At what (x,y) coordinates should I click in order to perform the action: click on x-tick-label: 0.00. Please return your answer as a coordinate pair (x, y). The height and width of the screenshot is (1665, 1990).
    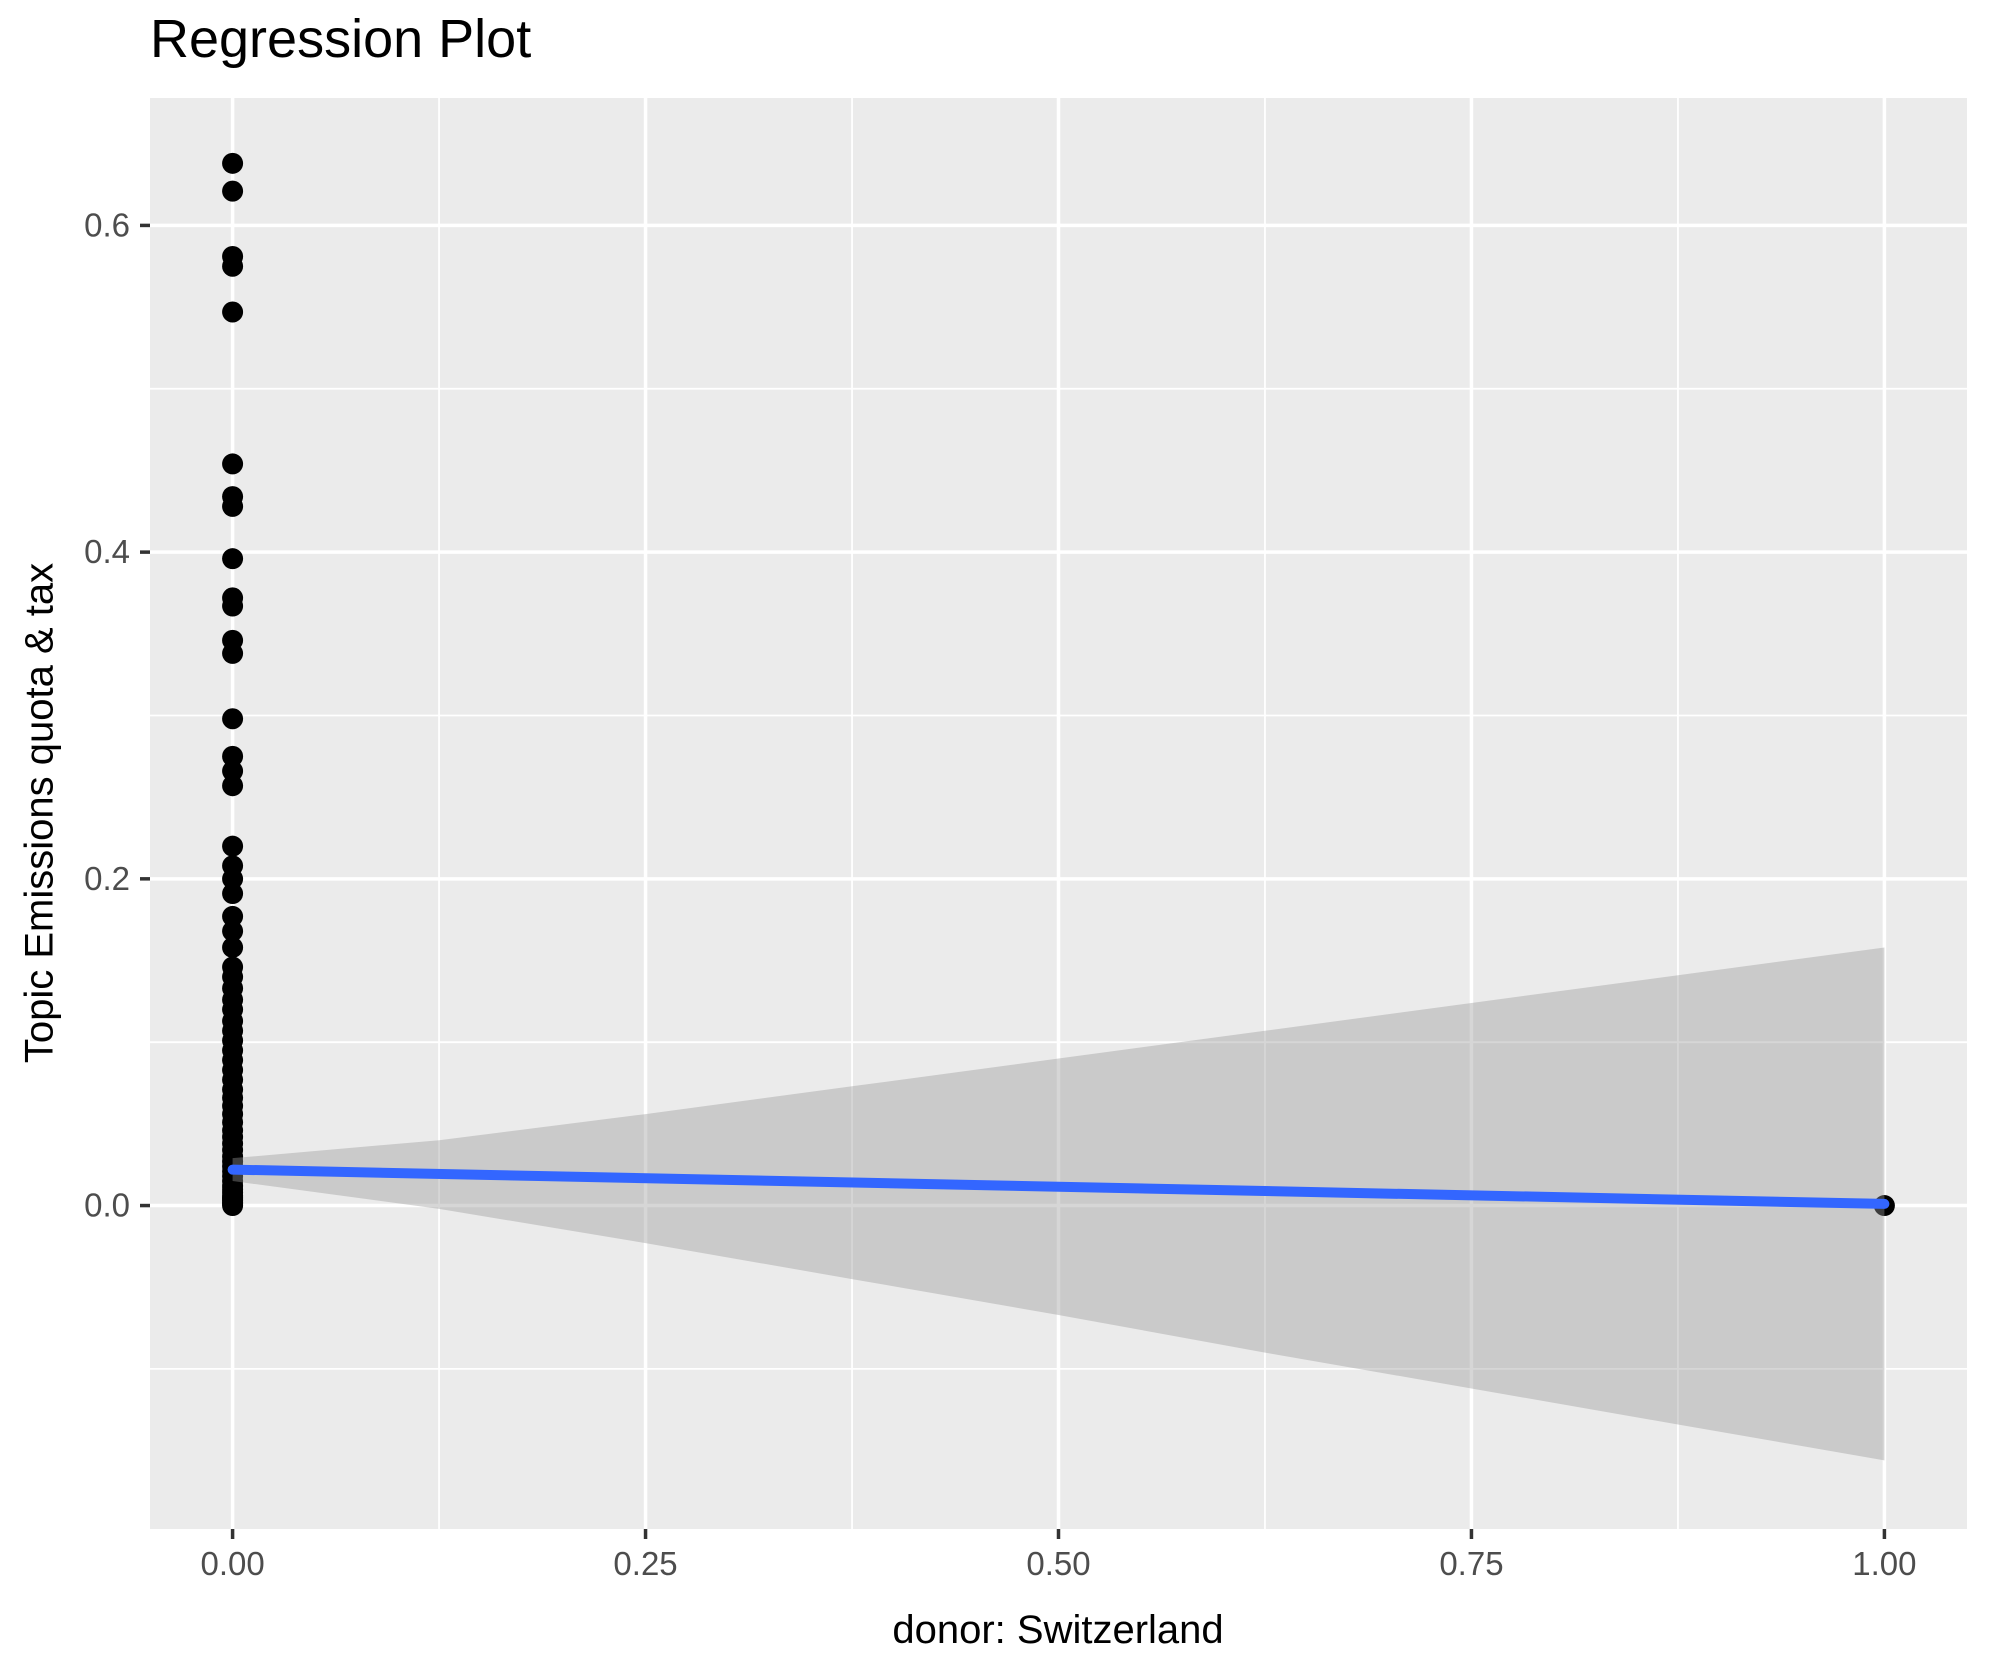
    Looking at the image, I should click on (232, 1563).